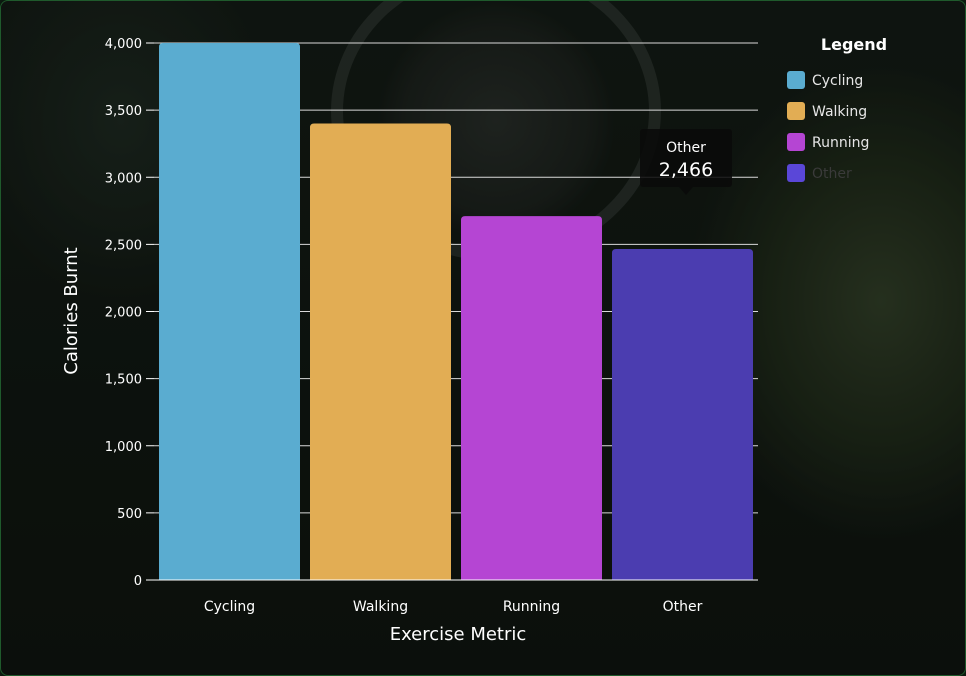  I want to click on x-tick-label: Cycling, so click(229, 607).